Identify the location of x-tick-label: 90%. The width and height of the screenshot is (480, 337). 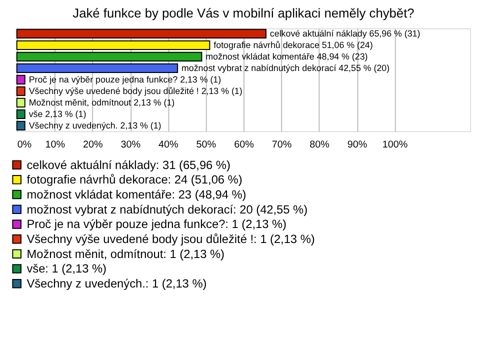
(357, 145).